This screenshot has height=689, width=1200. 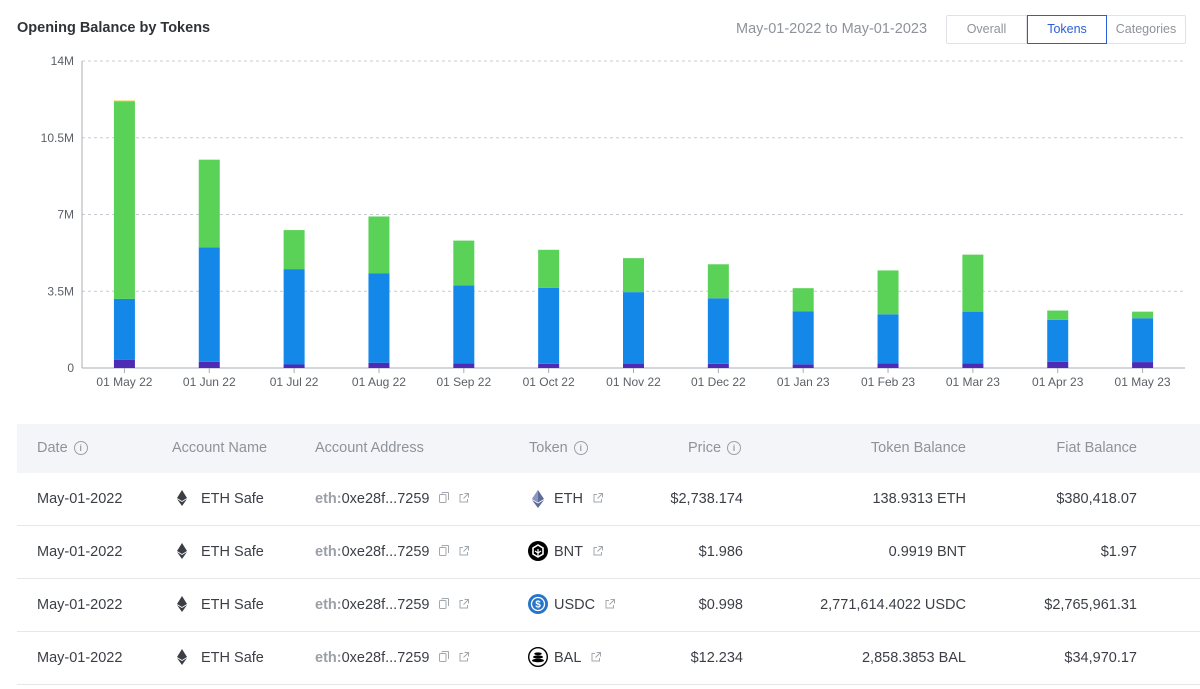 What do you see at coordinates (832, 29) in the screenshot?
I see `date-range: May-01-2022 to May-01-2023` at bounding box center [832, 29].